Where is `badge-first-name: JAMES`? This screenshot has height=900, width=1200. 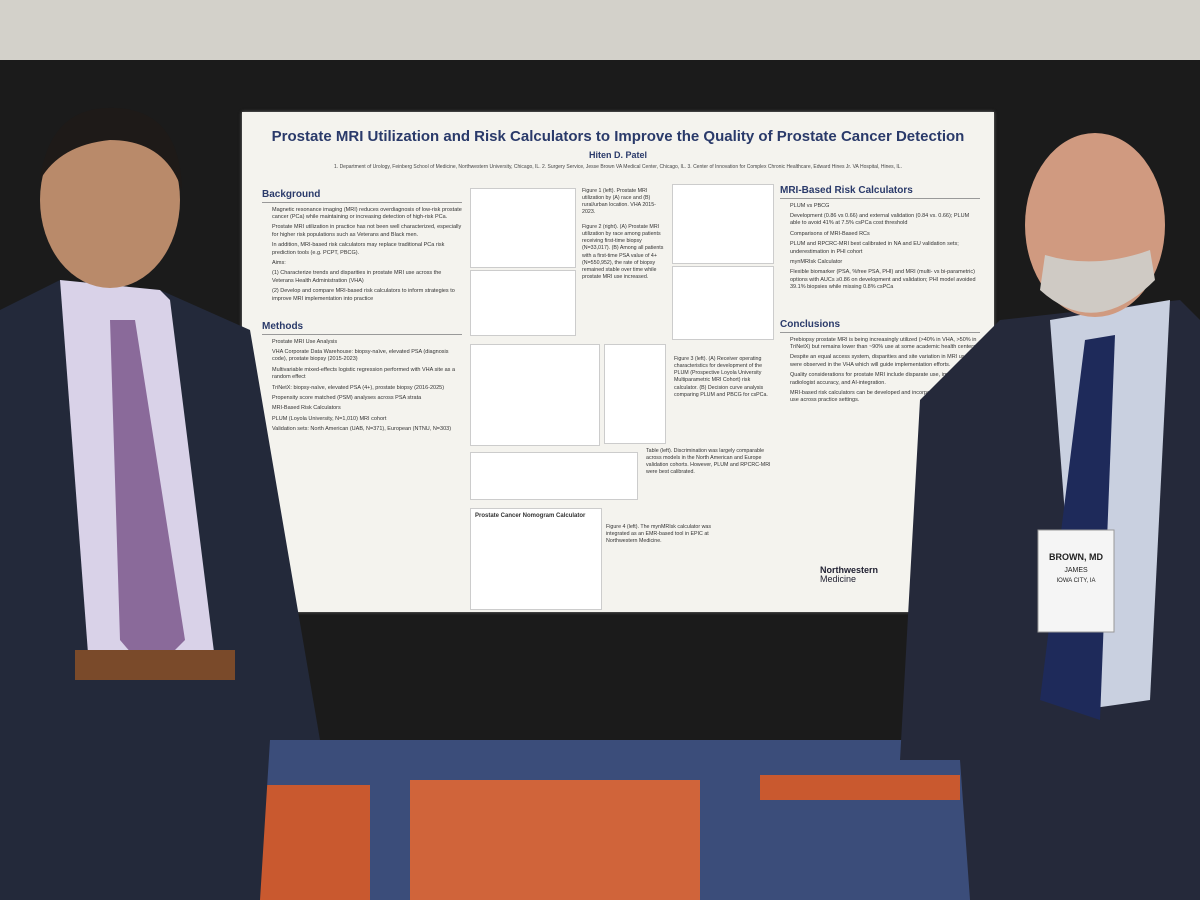 badge-first-name: JAMES is located at coordinates (1076, 570).